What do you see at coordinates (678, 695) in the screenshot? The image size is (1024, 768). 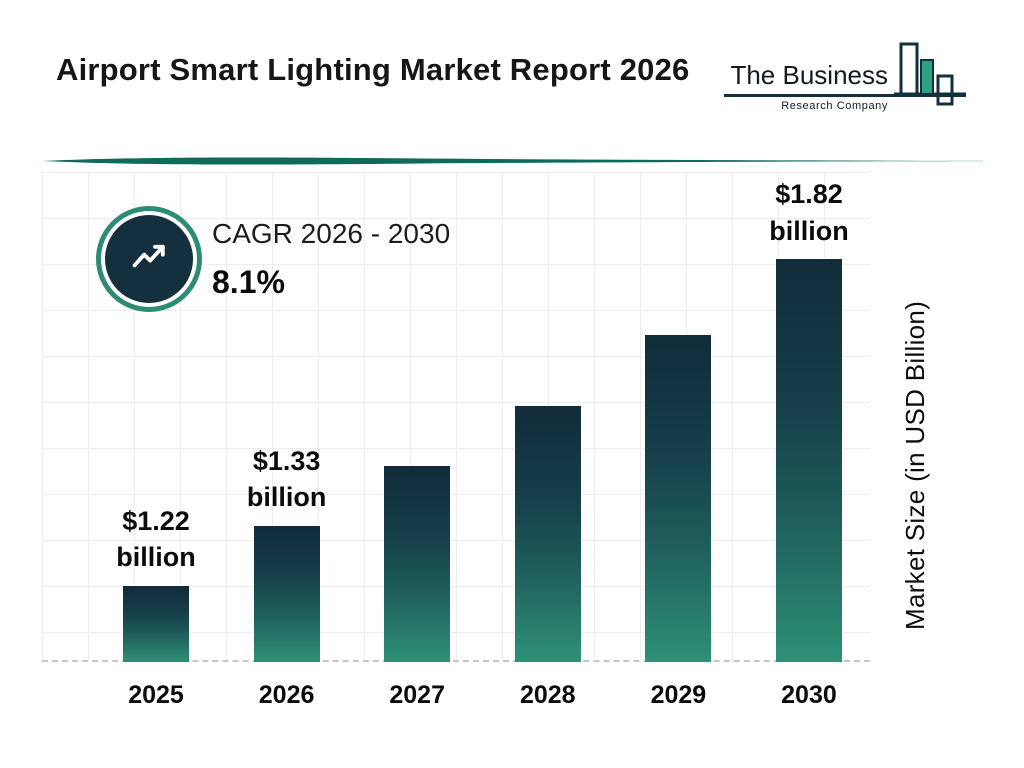 I see `x-tick-2029: 2029` at bounding box center [678, 695].